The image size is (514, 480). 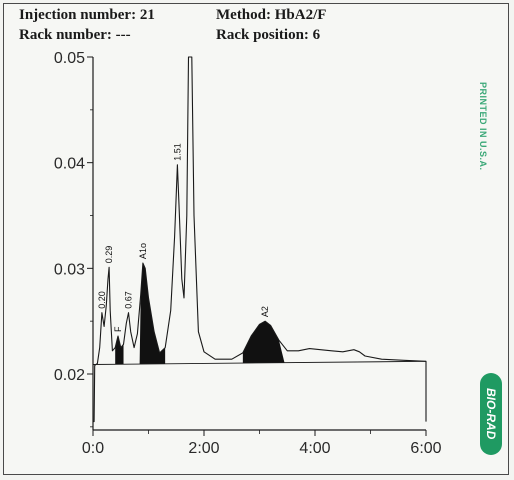 I want to click on y-tick-label-2: 0.04, so click(x=69, y=164).